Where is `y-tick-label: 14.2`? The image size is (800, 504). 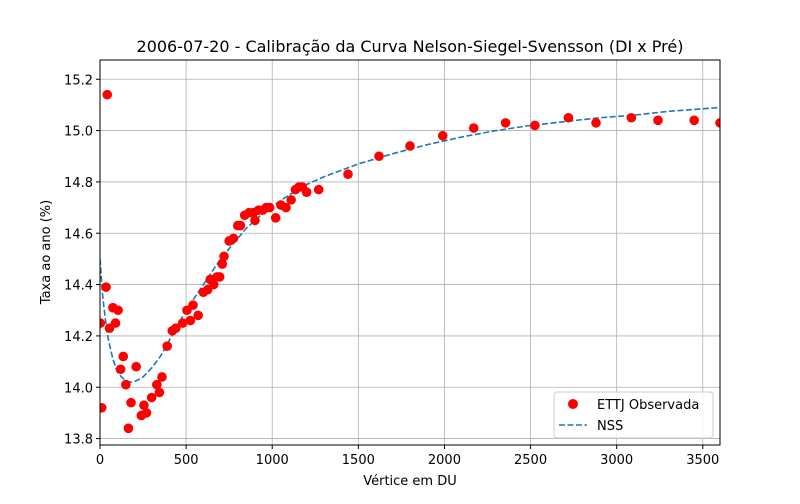
y-tick-label: 14.2 is located at coordinates (78, 337).